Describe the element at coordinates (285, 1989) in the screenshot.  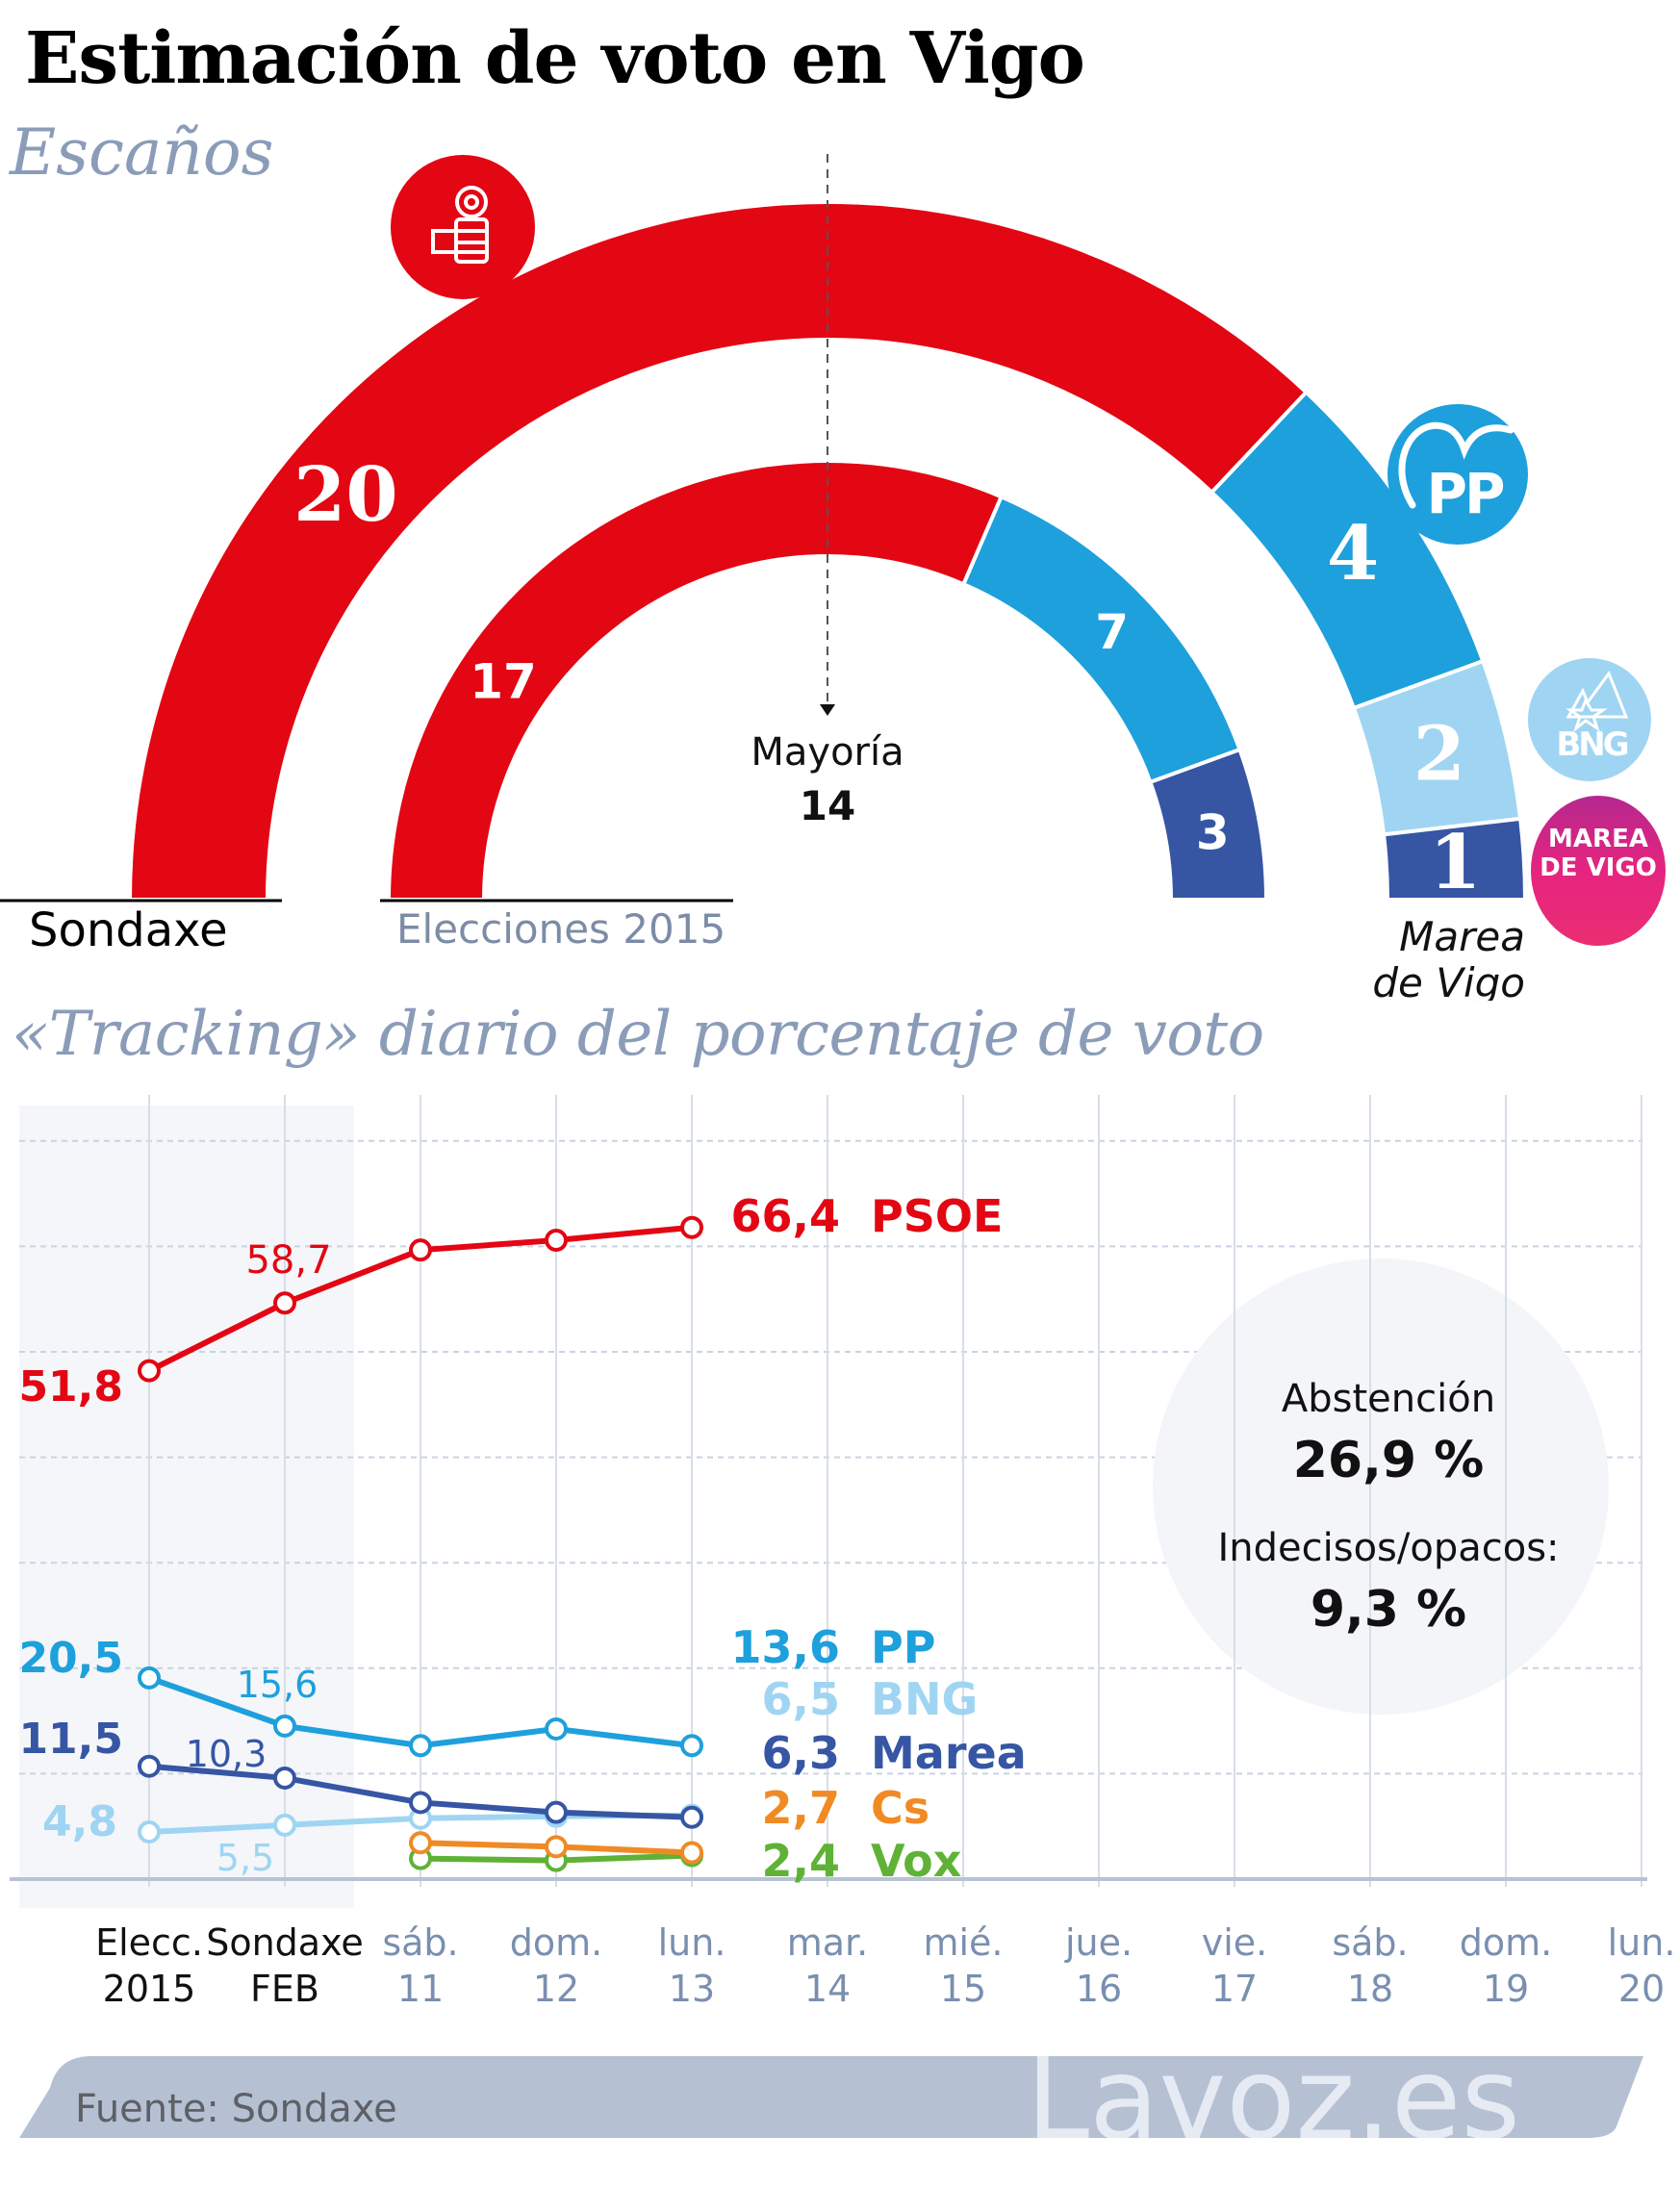
I see `x-tick-label: FEB` at that location.